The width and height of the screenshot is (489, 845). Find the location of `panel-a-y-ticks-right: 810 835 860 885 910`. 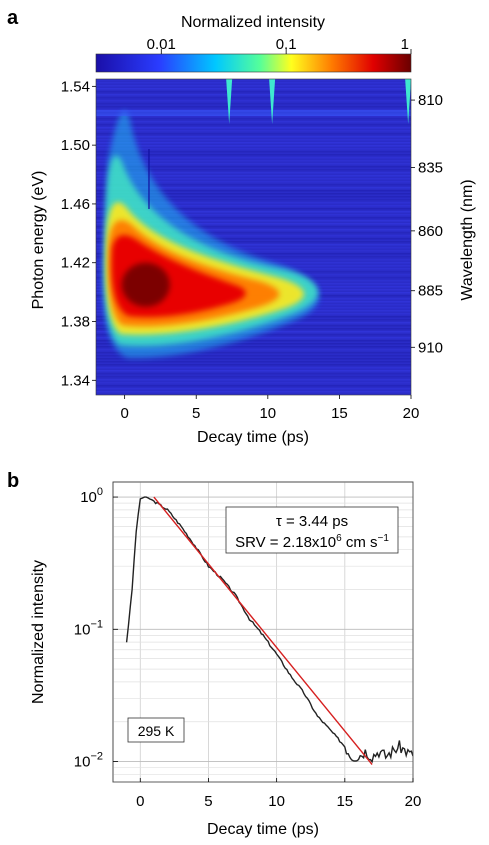

panel-a-y-ticks-right: 810 835 860 885 910 is located at coordinates (427, 224).